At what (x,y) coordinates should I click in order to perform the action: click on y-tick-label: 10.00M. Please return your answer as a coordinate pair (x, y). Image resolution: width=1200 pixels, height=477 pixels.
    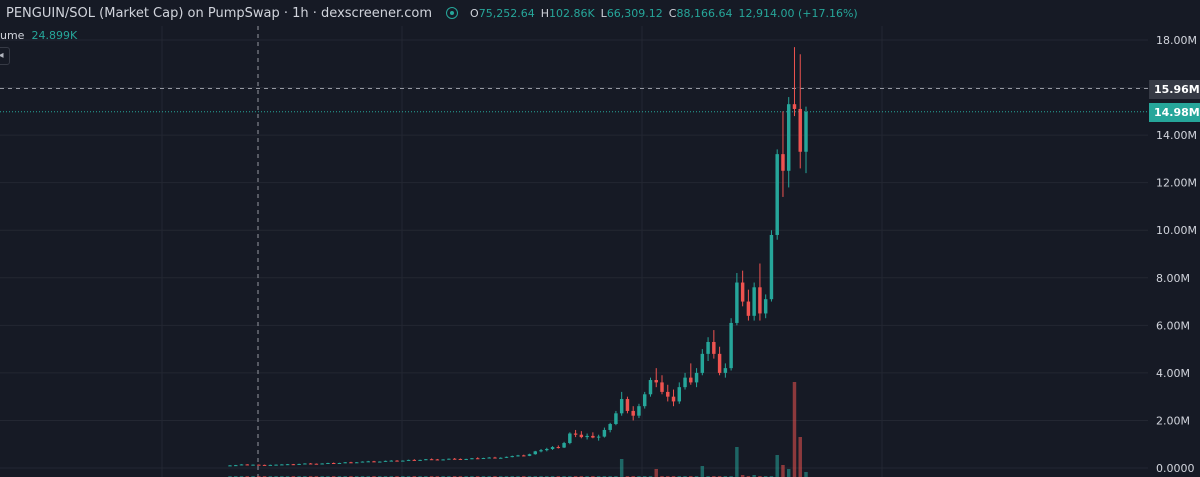
    Looking at the image, I should click on (1176, 230).